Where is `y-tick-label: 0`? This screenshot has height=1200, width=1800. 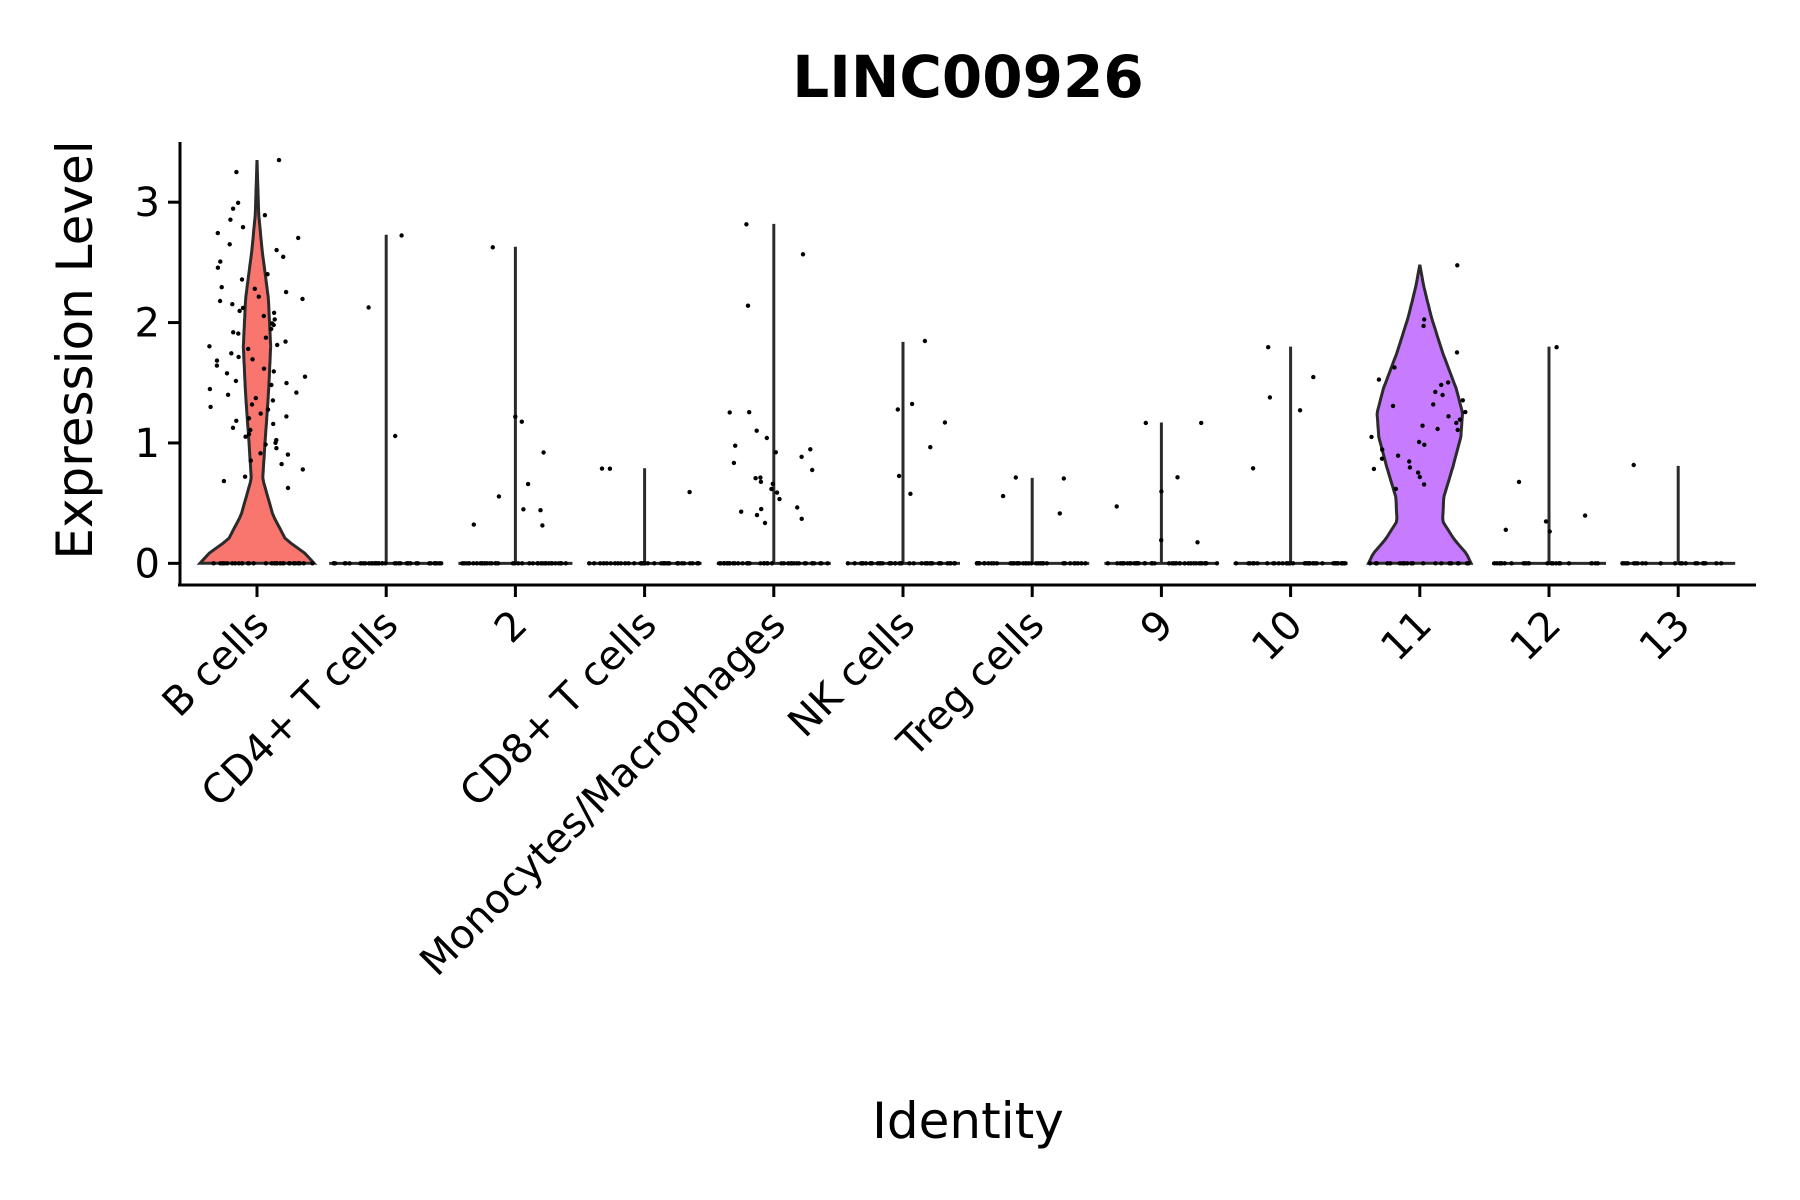
y-tick-label: 0 is located at coordinates (147, 564).